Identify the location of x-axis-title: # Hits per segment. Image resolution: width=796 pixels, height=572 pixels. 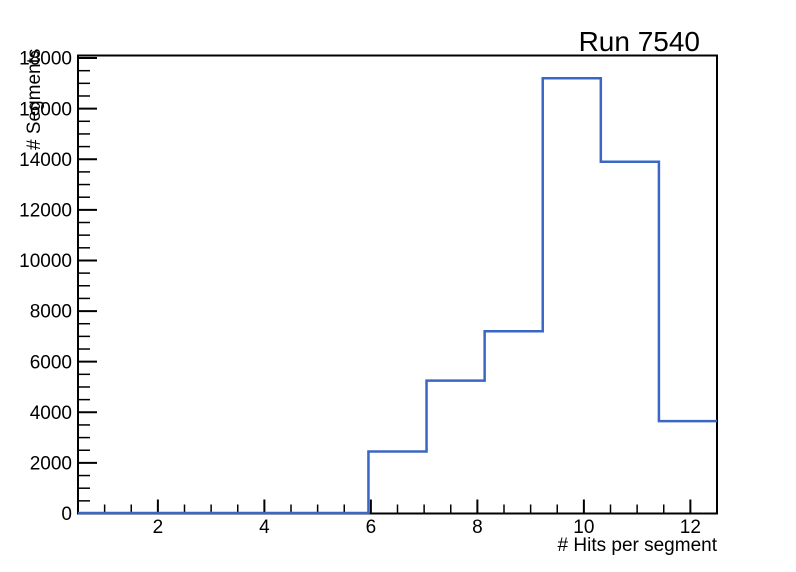
(638, 545).